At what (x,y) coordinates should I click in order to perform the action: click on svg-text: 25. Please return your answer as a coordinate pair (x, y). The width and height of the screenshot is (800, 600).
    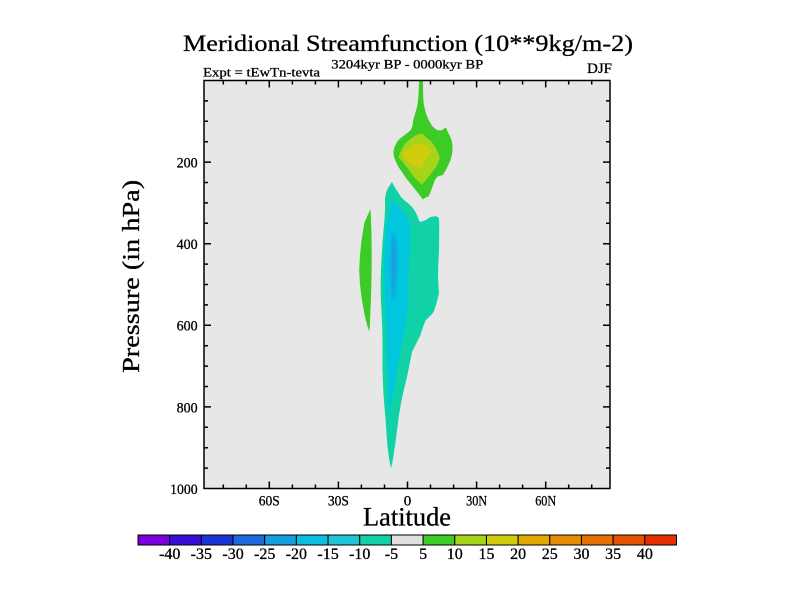
    Looking at the image, I should click on (550, 554).